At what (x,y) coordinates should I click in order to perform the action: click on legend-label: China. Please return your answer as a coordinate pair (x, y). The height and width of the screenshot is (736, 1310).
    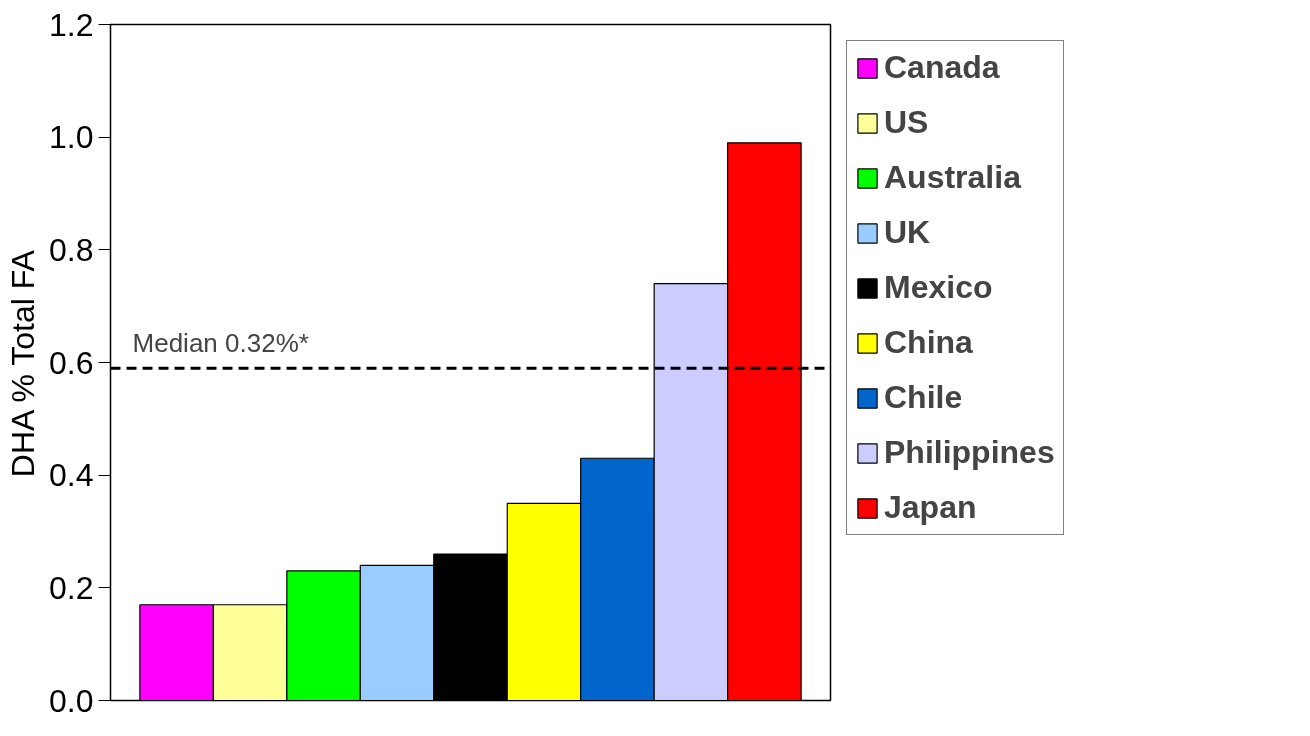
    Looking at the image, I should click on (928, 342).